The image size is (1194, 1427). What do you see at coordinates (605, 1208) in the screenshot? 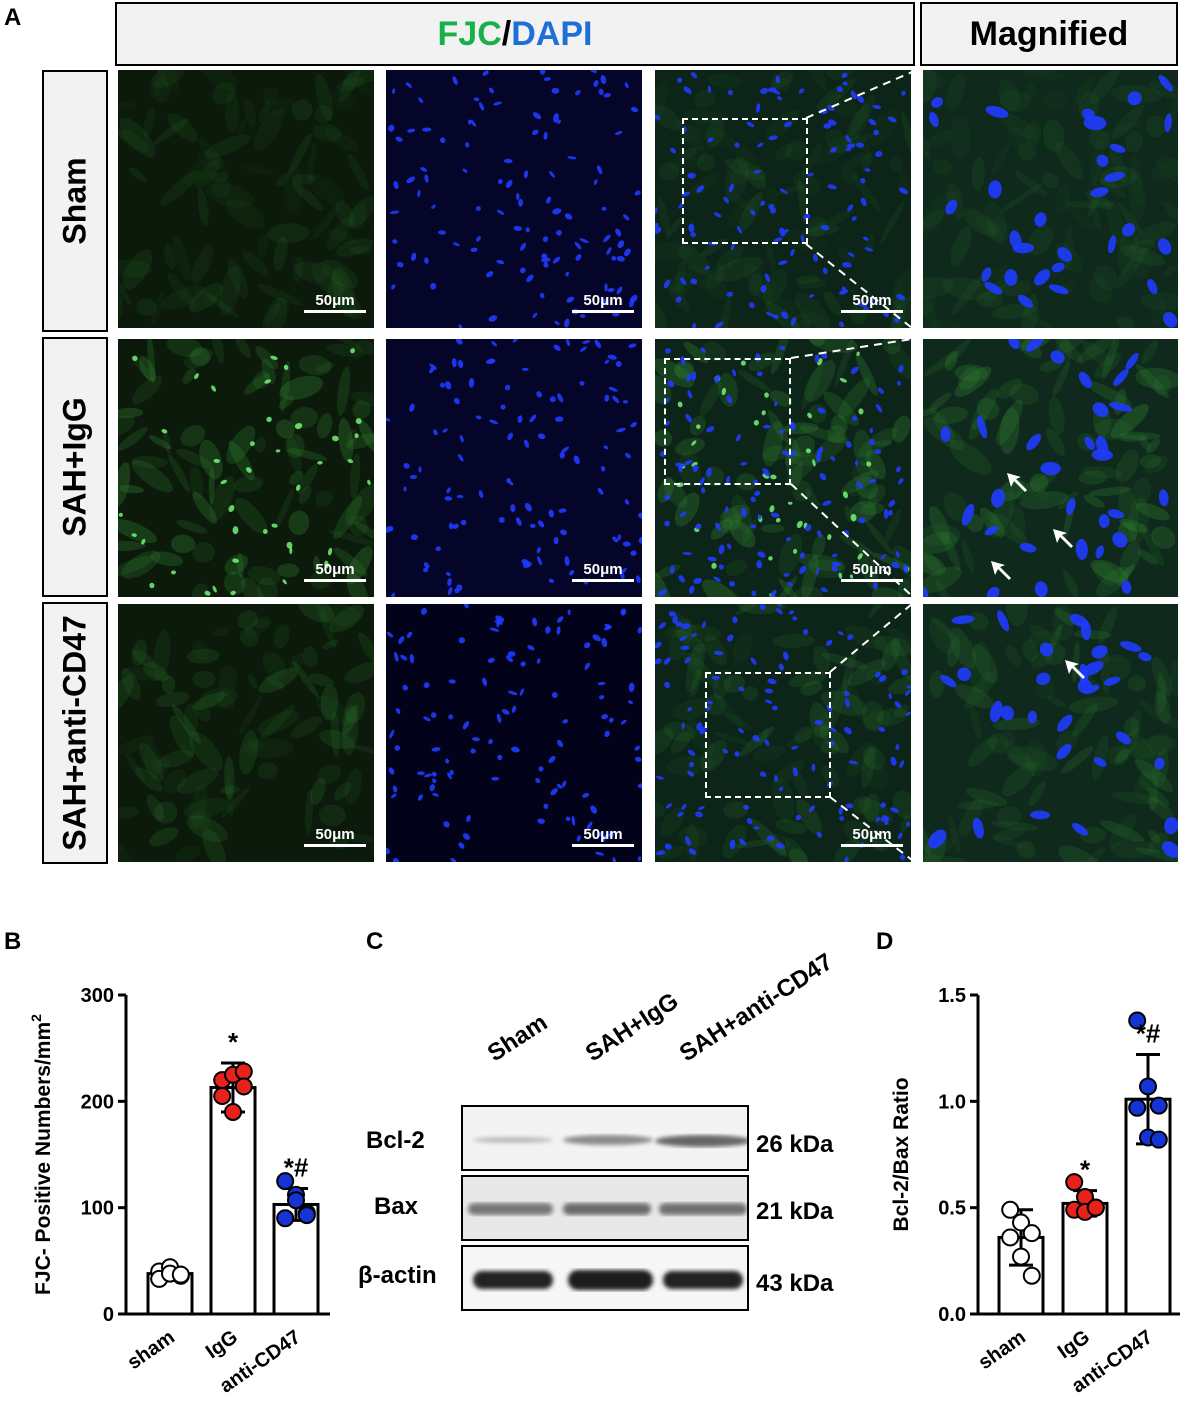
I see `blot-bax` at bounding box center [605, 1208].